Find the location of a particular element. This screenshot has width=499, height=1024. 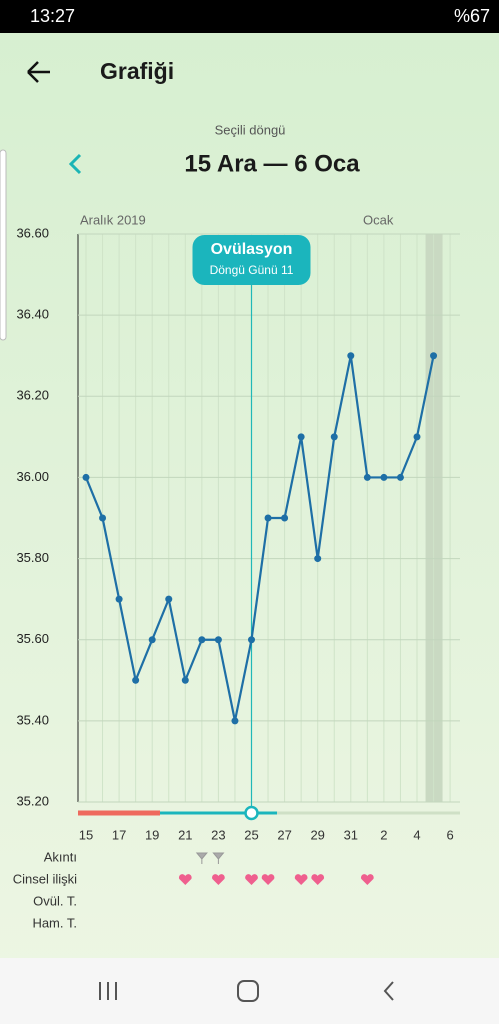

x-tick-label: 27 is located at coordinates (284, 834).